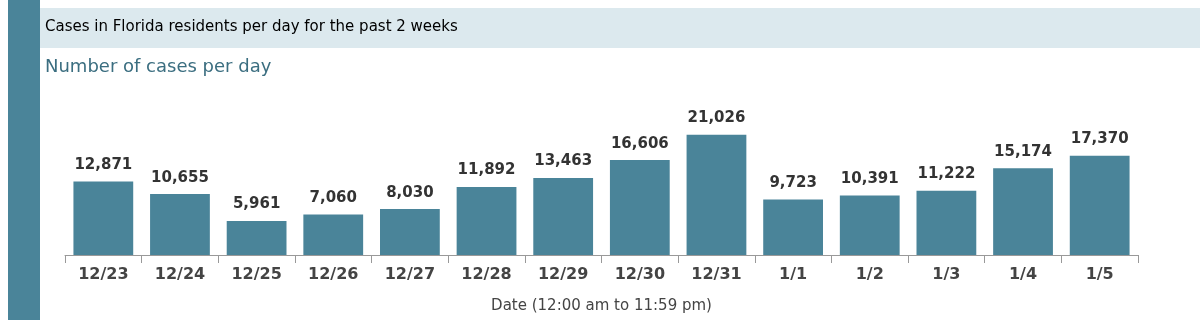  I want to click on x-tick-label: 1/4, so click(1023, 273).